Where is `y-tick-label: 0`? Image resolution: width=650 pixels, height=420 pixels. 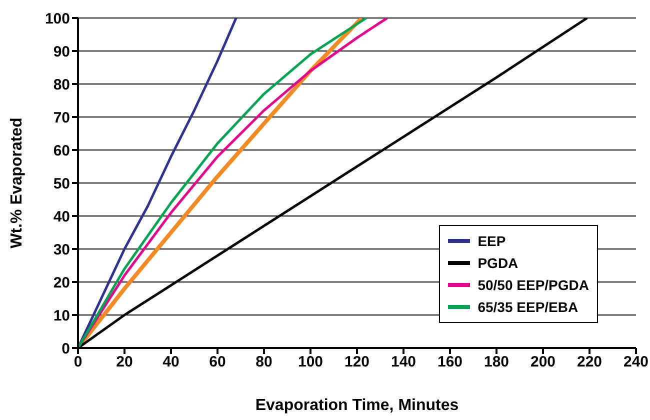 y-tick-label: 0 is located at coordinates (66, 349).